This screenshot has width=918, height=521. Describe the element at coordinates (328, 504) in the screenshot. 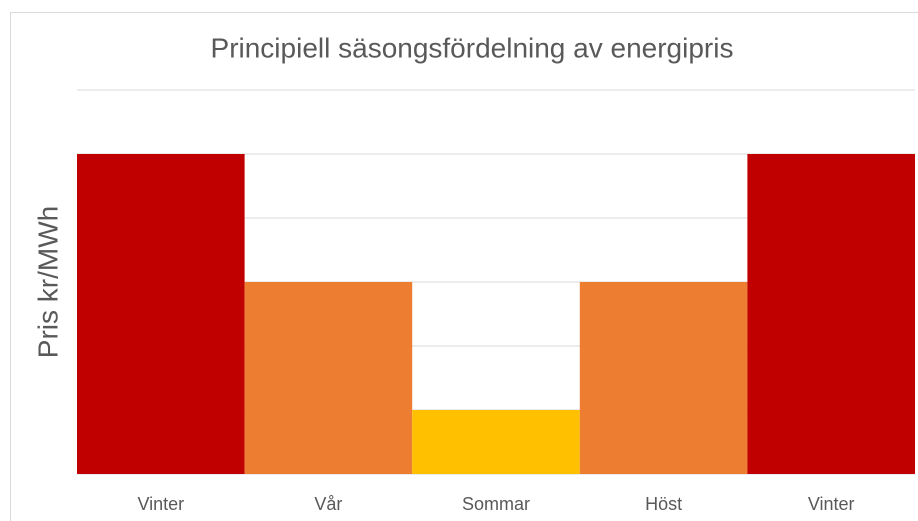

I see `x-tick-label: Vår` at that location.